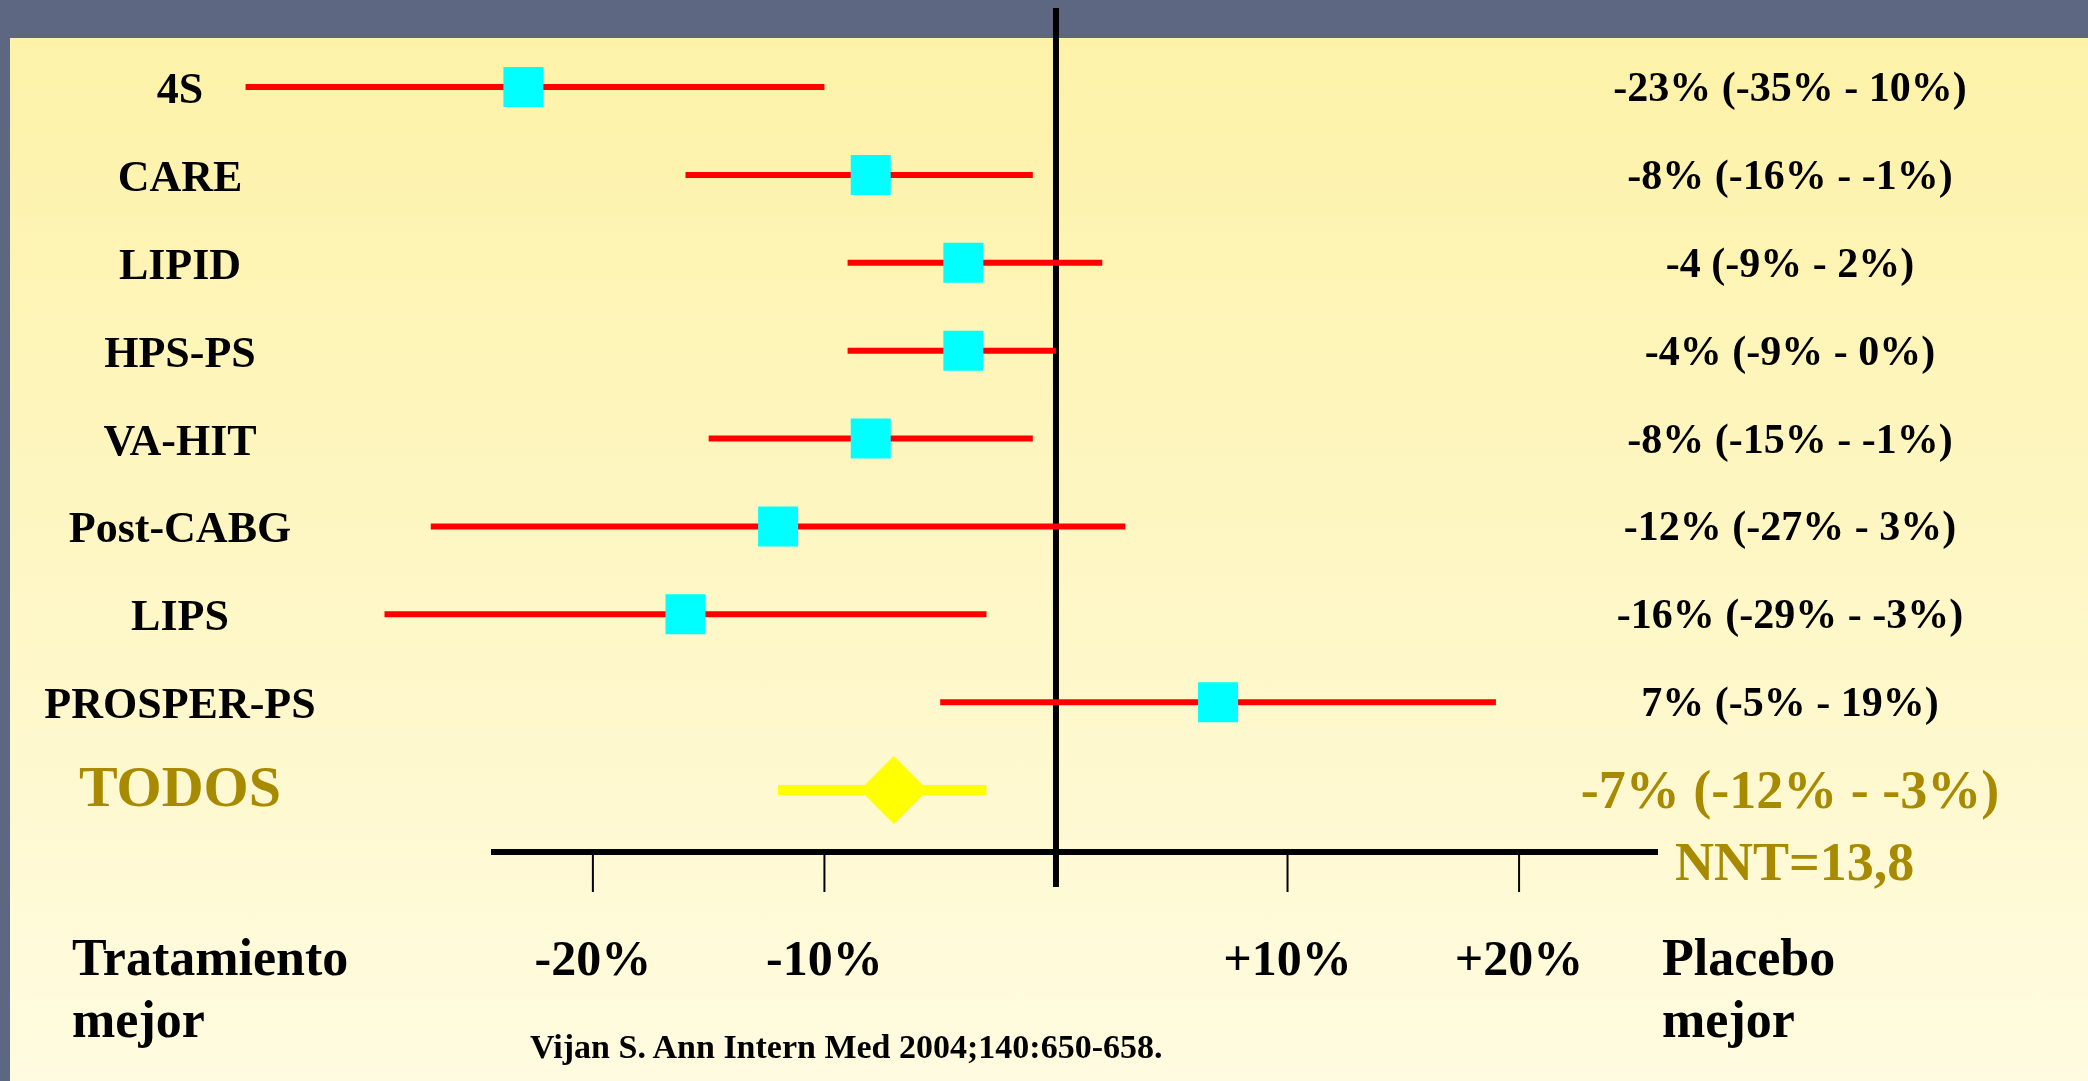 The image size is (2088, 1081). I want to click on y-tick-label: LIPID, so click(180, 264).